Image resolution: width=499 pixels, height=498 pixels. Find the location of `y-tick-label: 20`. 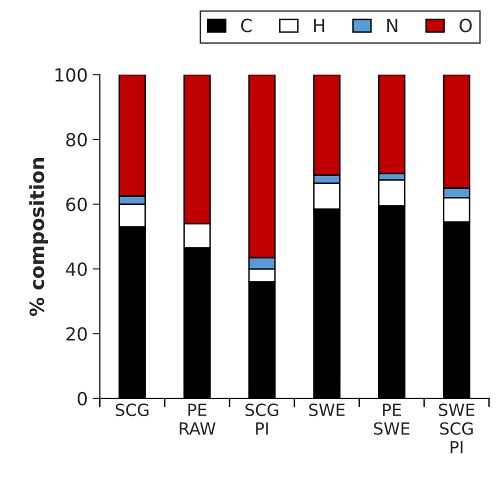

y-tick-label: 20 is located at coordinates (76, 334).